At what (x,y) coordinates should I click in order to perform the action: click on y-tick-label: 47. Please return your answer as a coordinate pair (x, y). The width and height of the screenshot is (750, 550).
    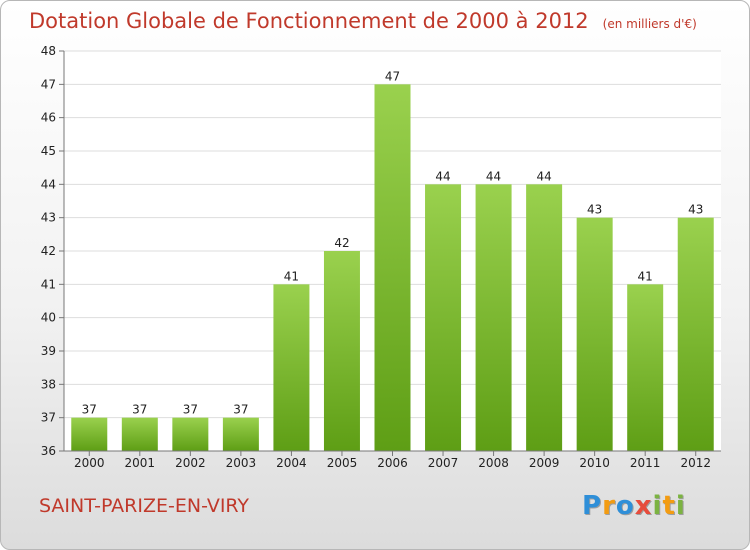
    Looking at the image, I should click on (48, 84).